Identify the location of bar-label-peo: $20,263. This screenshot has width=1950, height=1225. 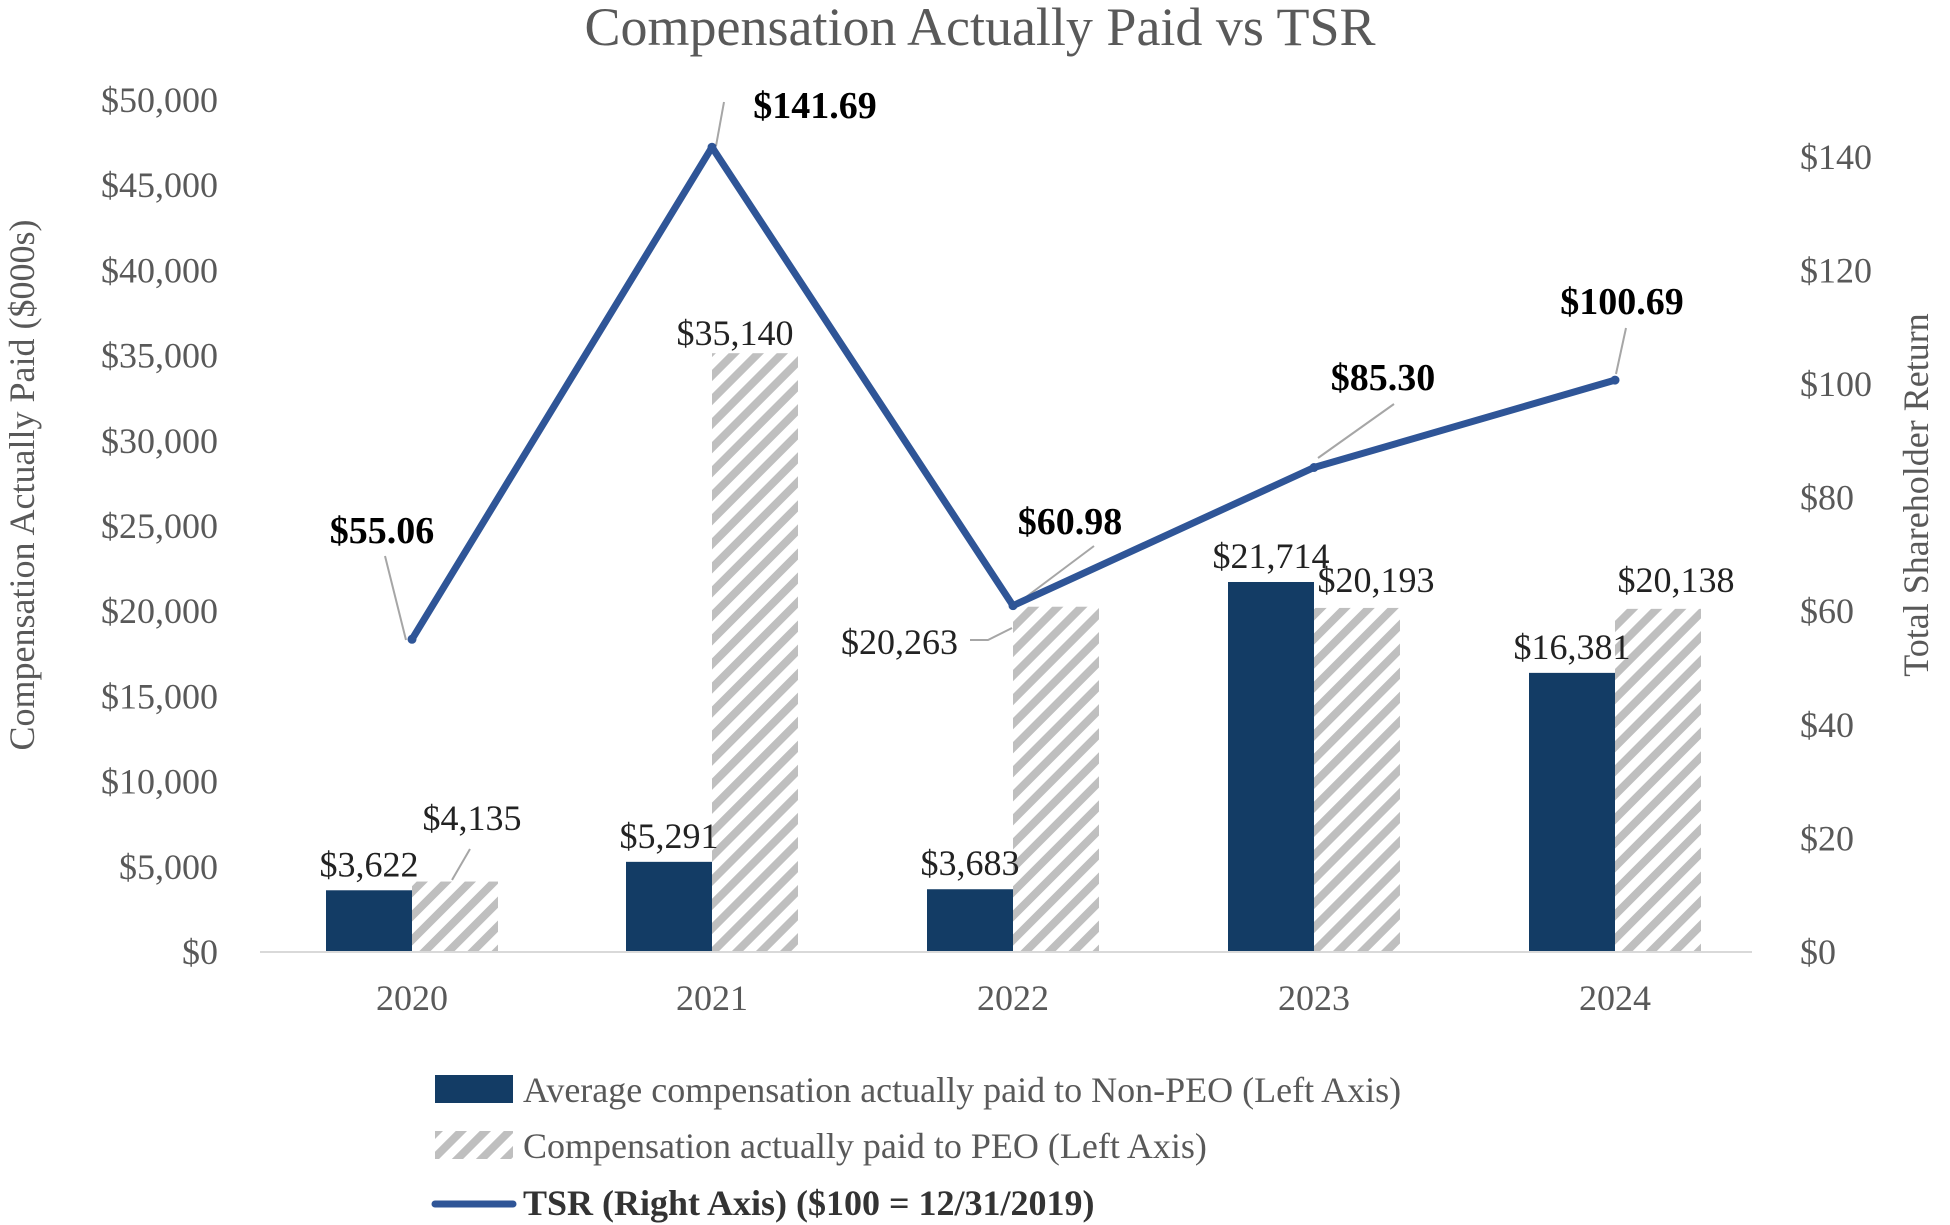
(899, 642).